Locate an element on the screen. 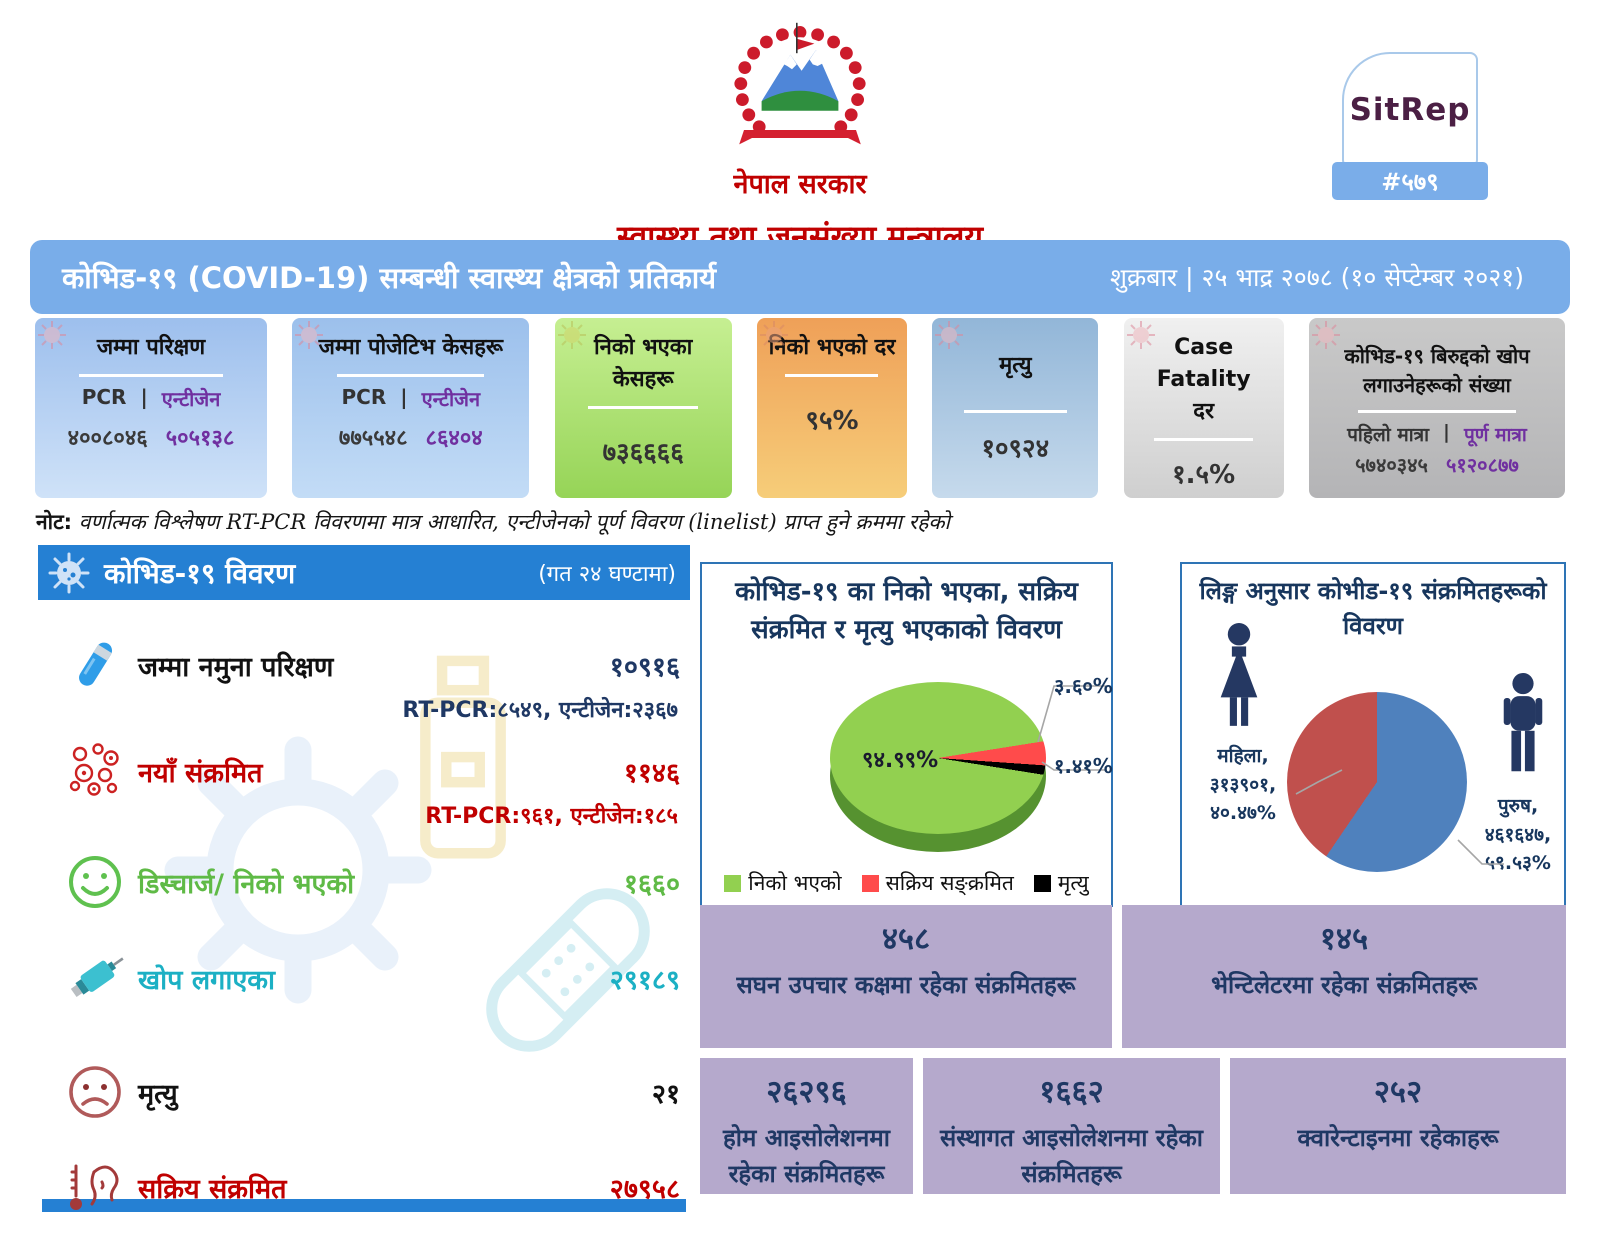  status-legend: निको भएको सक्रिय सङ्क्रमित मृत्यु is located at coordinates (906, 883).